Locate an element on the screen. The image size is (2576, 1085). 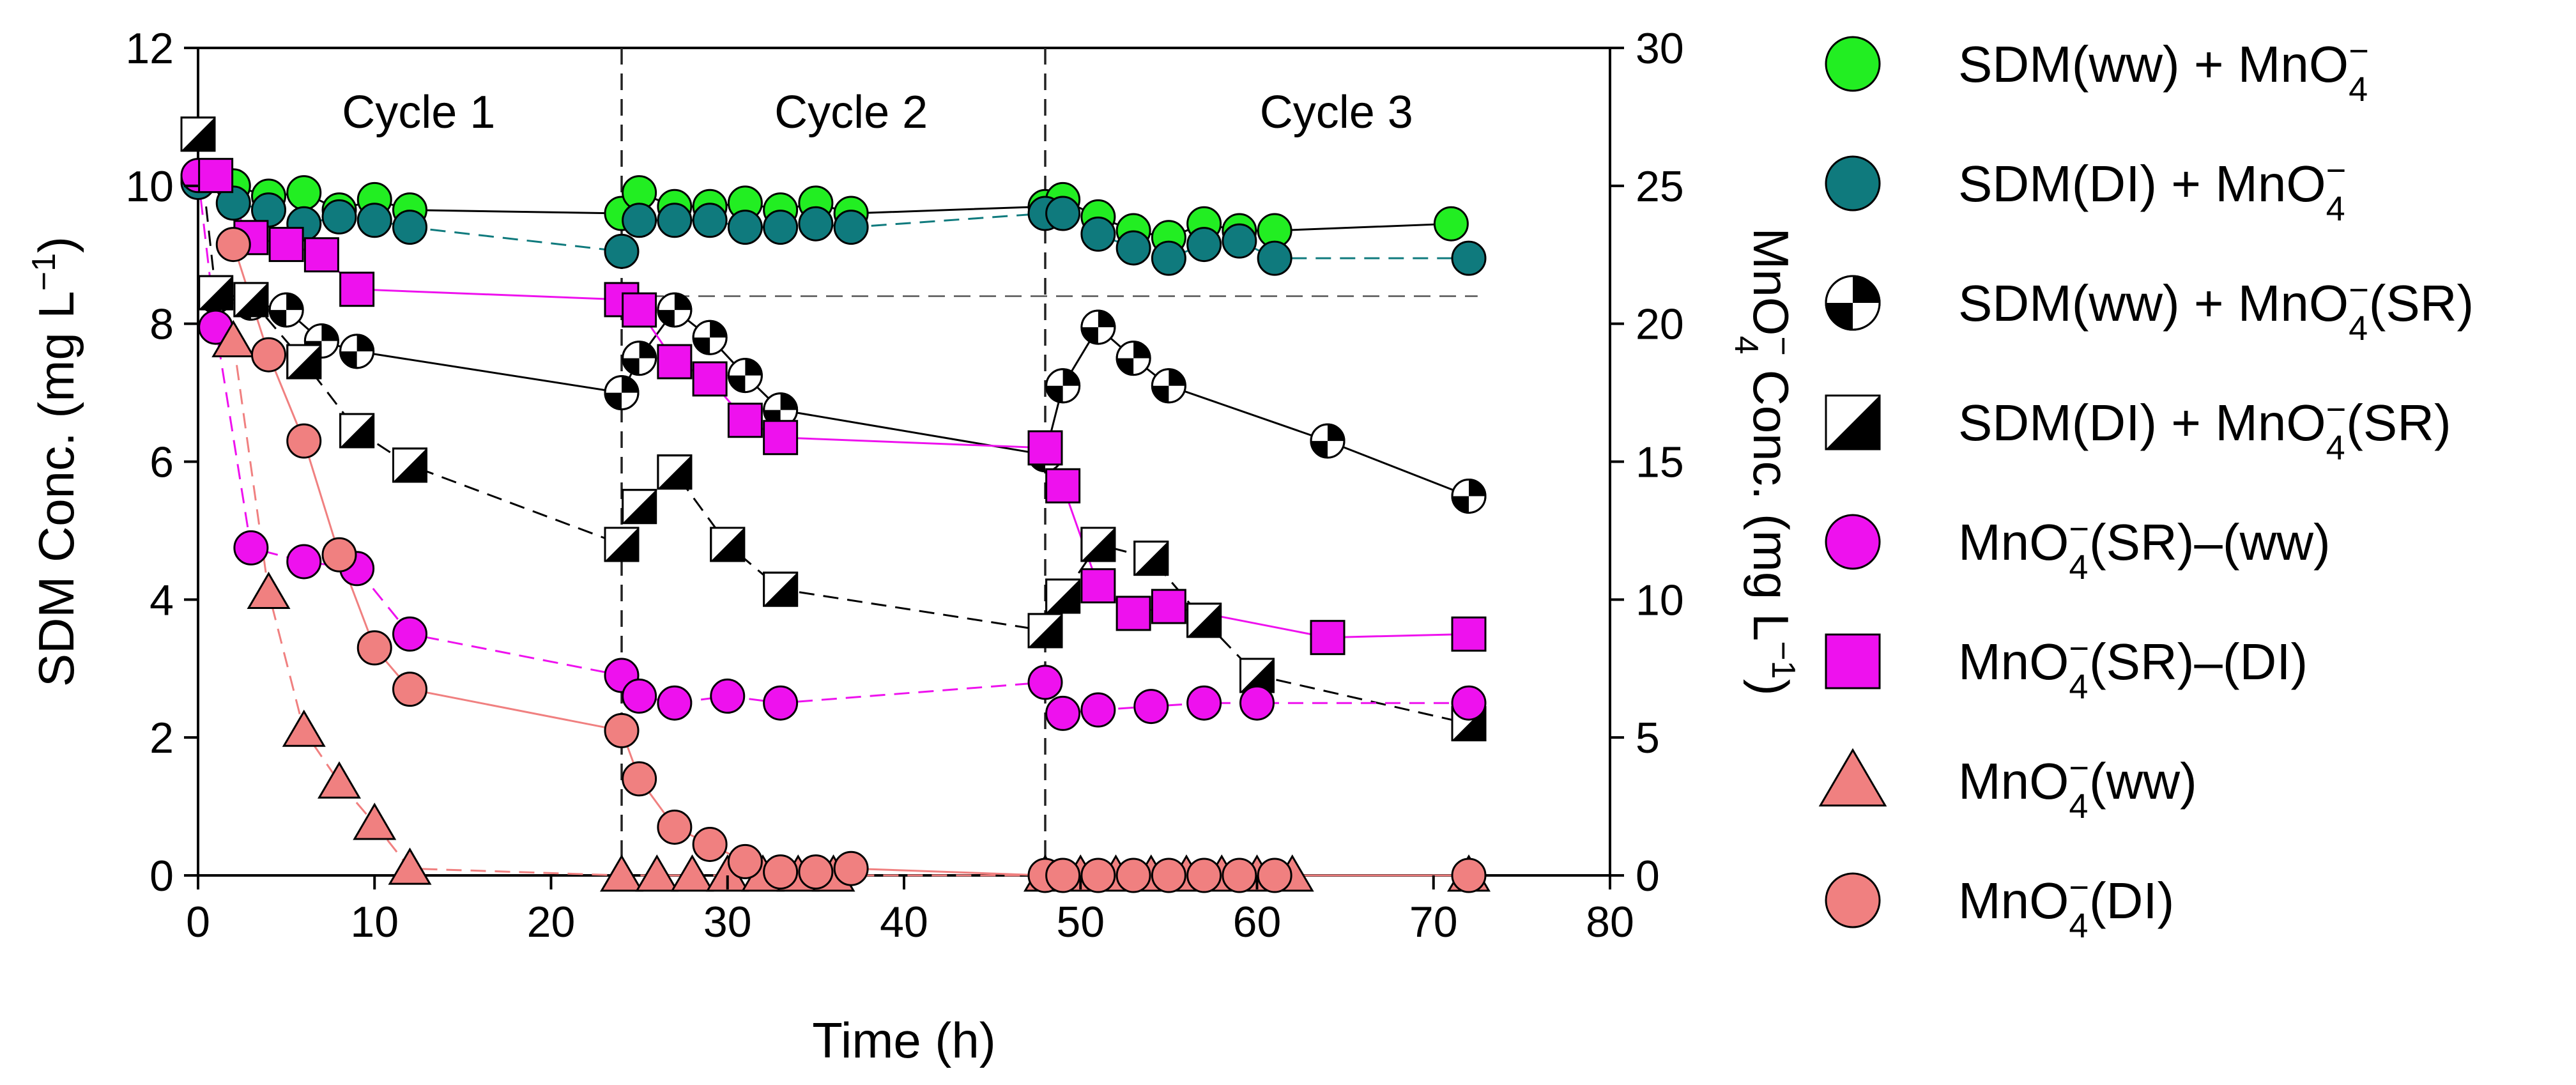
legend-label-4: SDM(DI) + MnO4−(SR) is located at coordinates (2204, 428).